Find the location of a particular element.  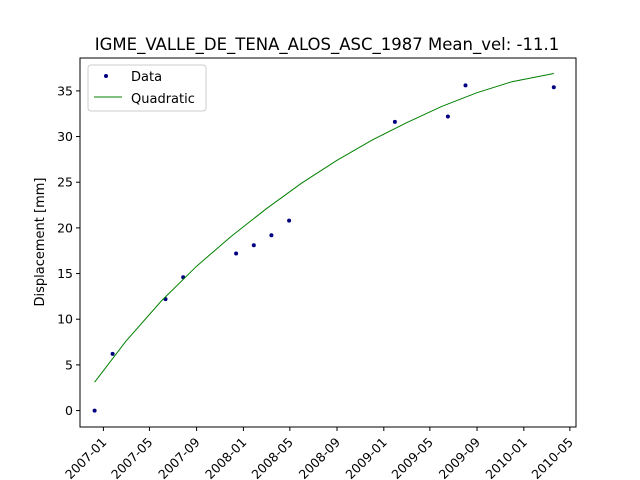

x-tick-label: 2009-01 is located at coordinates (366, 457).